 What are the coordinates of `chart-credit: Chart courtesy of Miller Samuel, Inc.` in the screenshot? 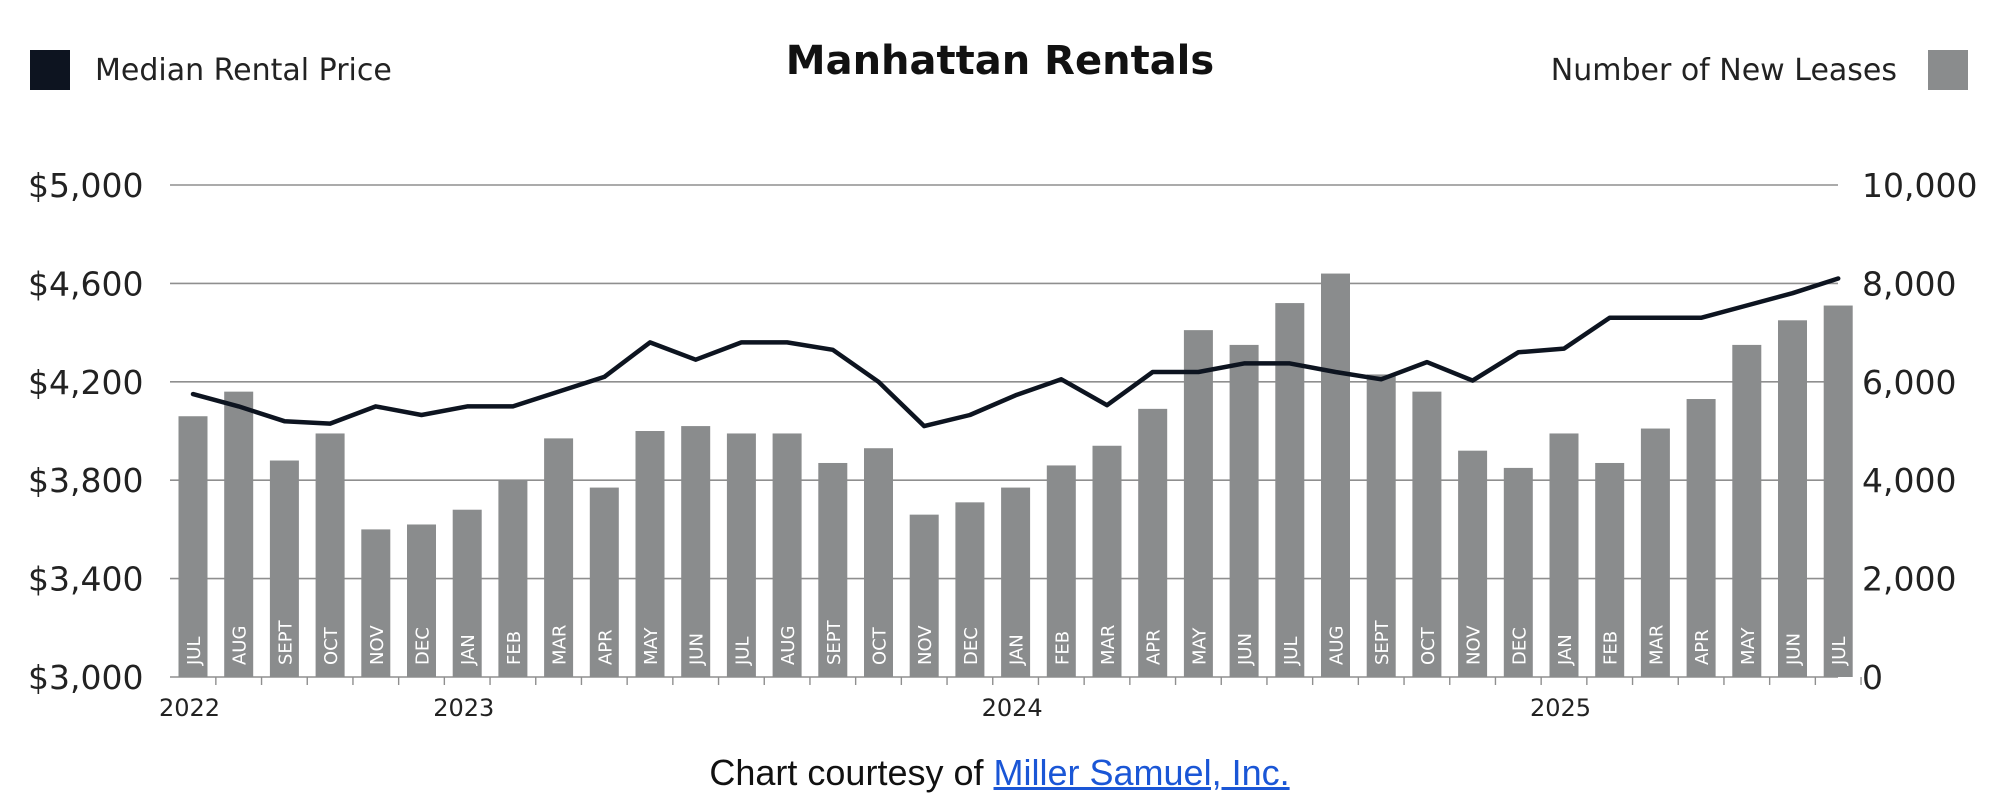 It's located at (999, 773).